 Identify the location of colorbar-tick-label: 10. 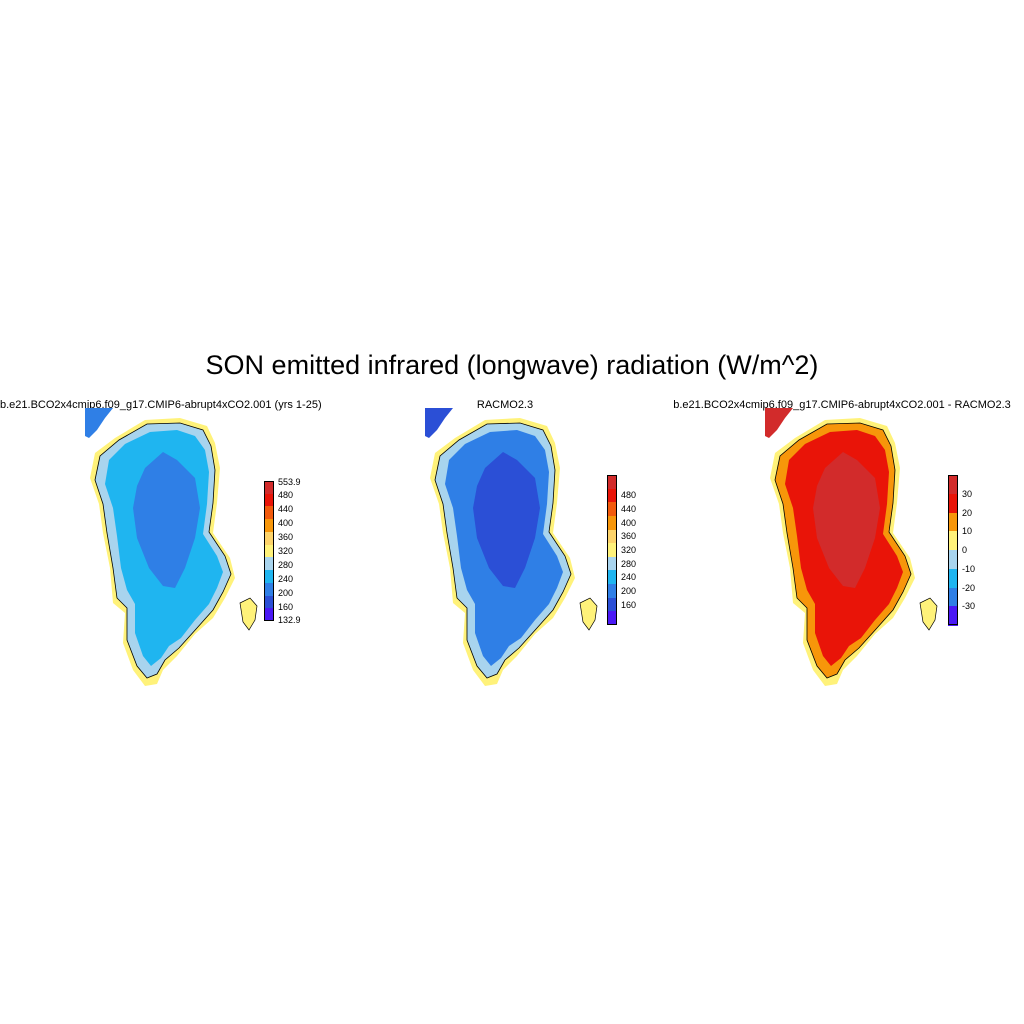
(967, 531).